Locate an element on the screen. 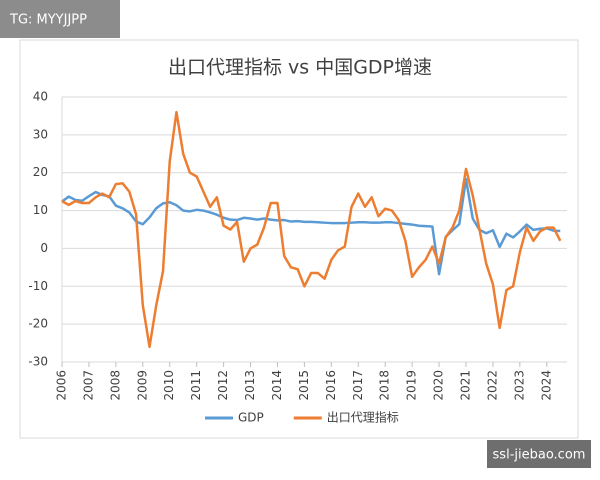  y-tick-label: -10 is located at coordinates (38, 286).